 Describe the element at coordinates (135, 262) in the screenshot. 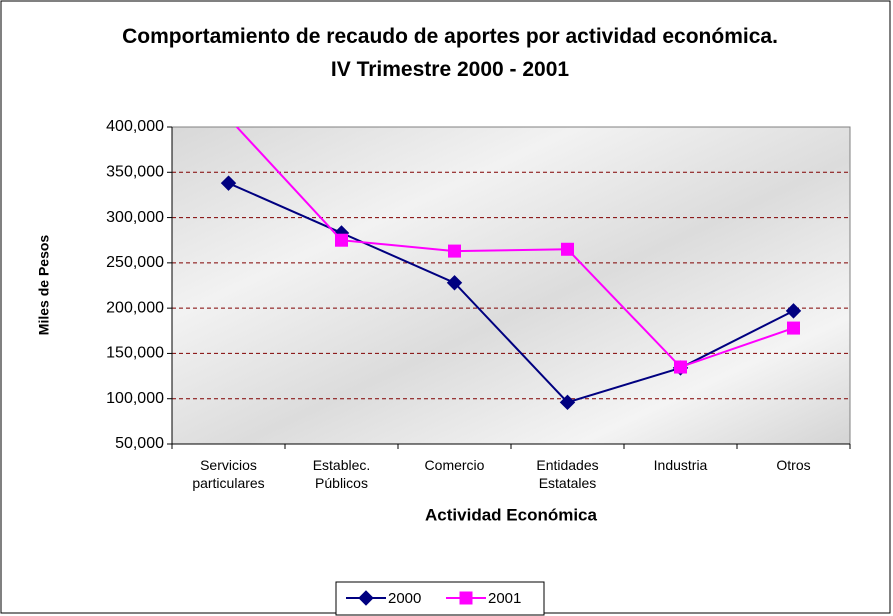

I see `y-tick-label: 250,000` at that location.